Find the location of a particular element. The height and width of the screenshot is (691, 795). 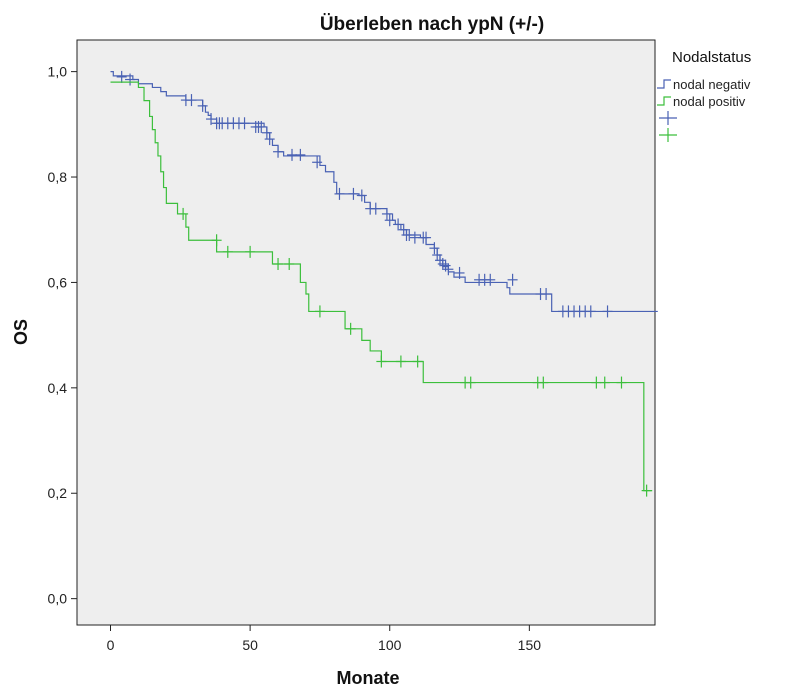

y-tick-label: 0,2 is located at coordinates (58, 493).